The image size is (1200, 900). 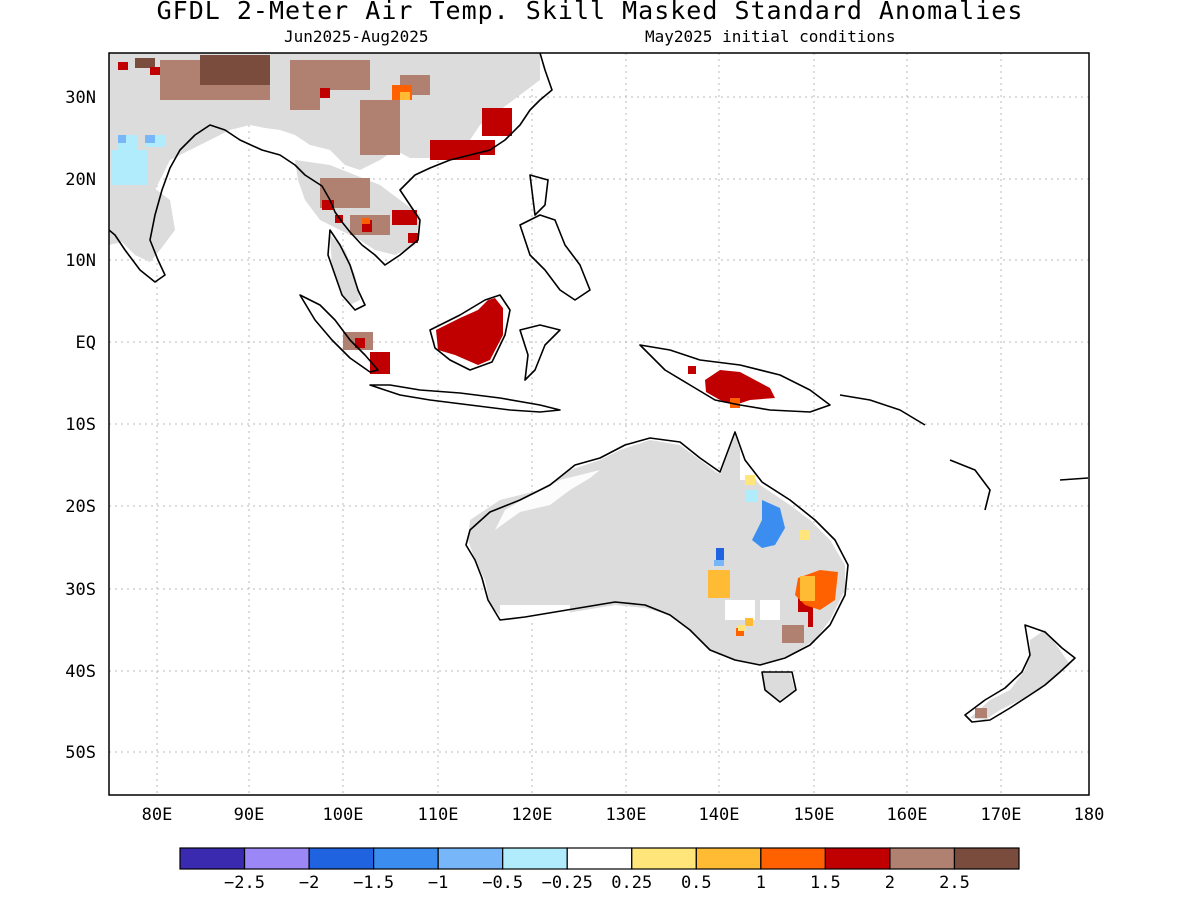 I want to click on lon-label: 80E, so click(x=157, y=815).